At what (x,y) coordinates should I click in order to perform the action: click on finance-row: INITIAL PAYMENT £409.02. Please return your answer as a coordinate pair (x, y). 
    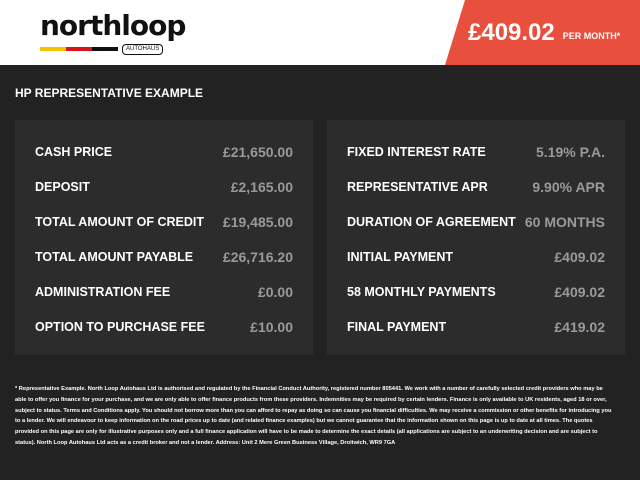
    Looking at the image, I should click on (476, 257).